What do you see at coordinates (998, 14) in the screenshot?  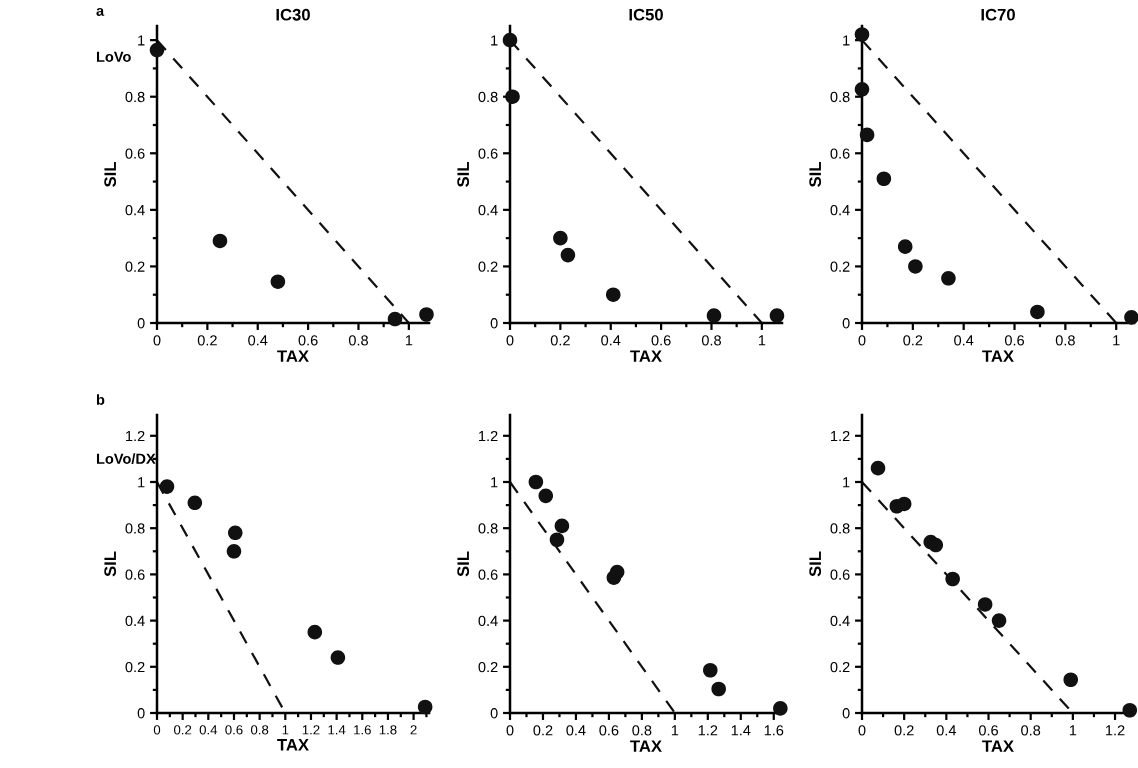 I see `chart-title: IC70` at bounding box center [998, 14].